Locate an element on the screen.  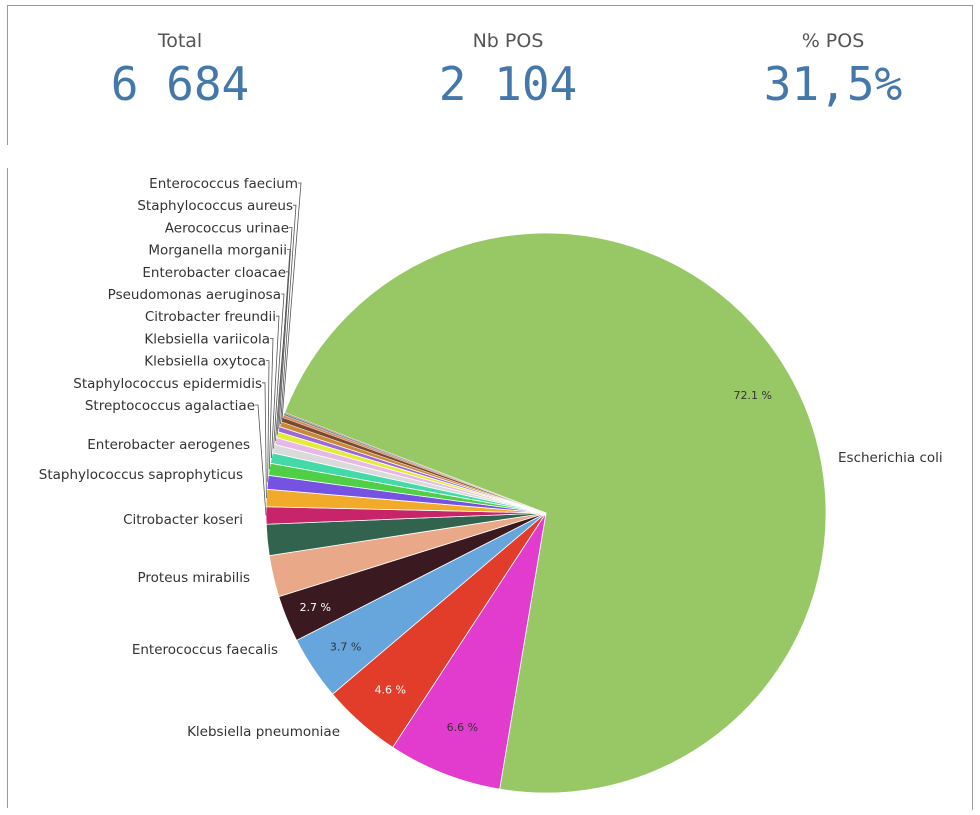
leader-line-enterococcus-faecium is located at coordinates (291, 301).